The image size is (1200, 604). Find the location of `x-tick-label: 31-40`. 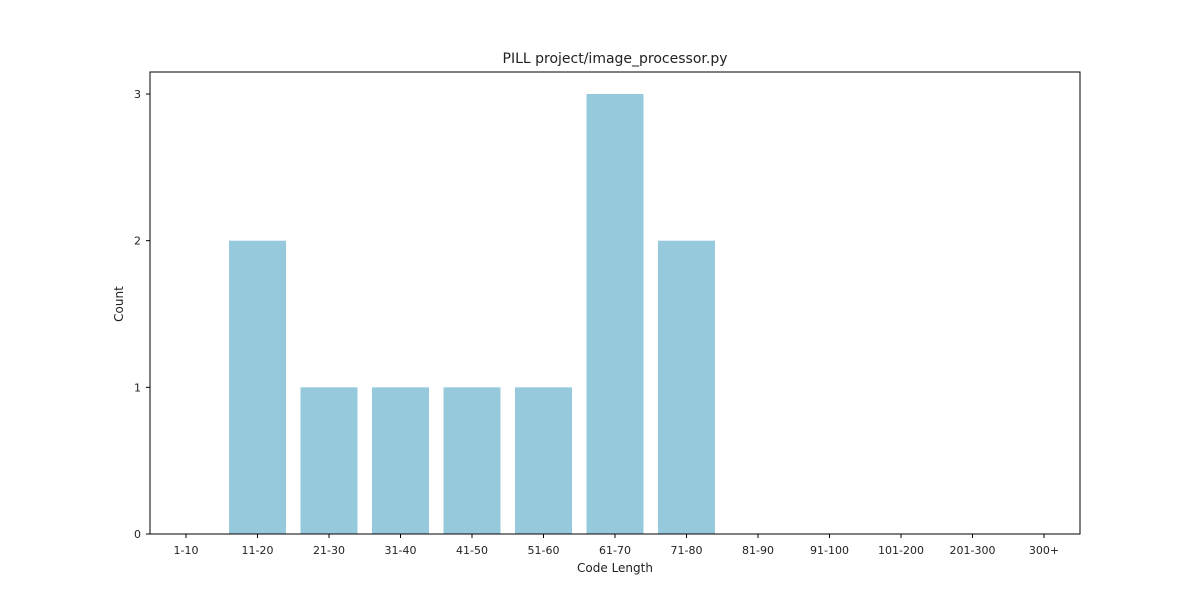

x-tick-label: 31-40 is located at coordinates (401, 550).